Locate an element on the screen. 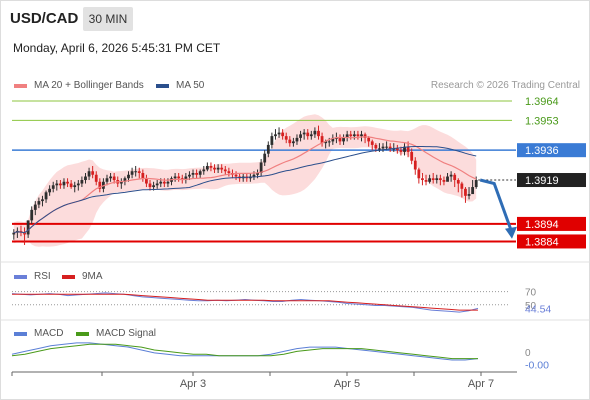 The image size is (590, 400). legend-macd: MACD is located at coordinates (38, 333).